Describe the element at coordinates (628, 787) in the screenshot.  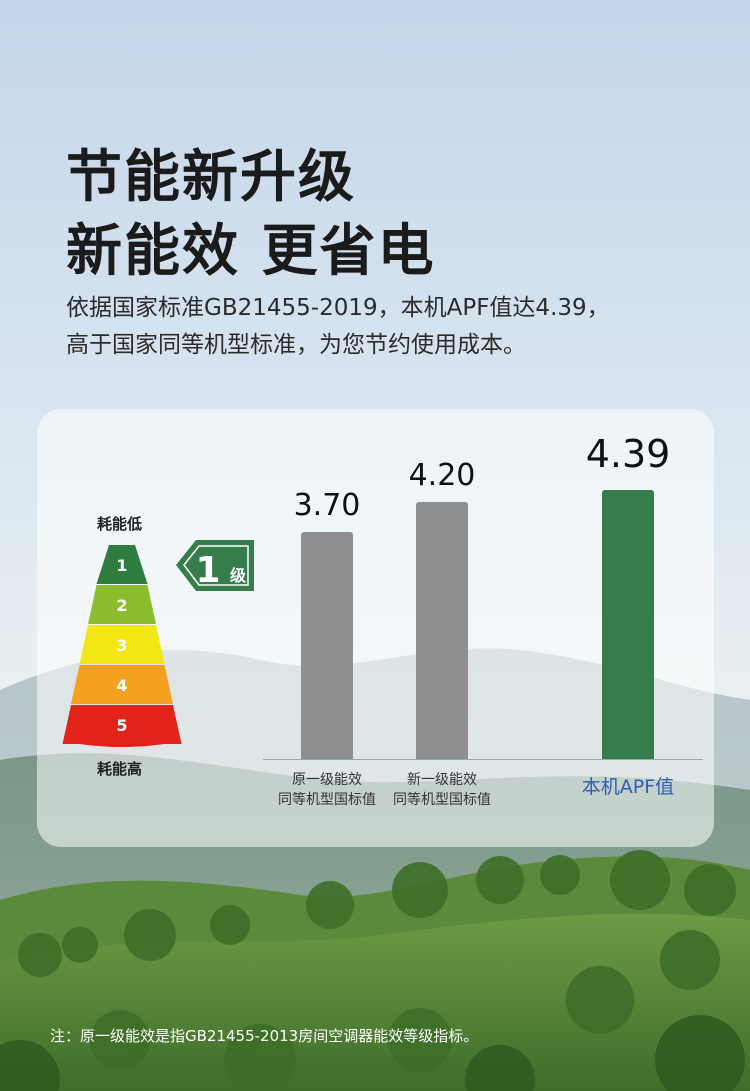
I see `bar-category-label-2: 本机APF值` at that location.